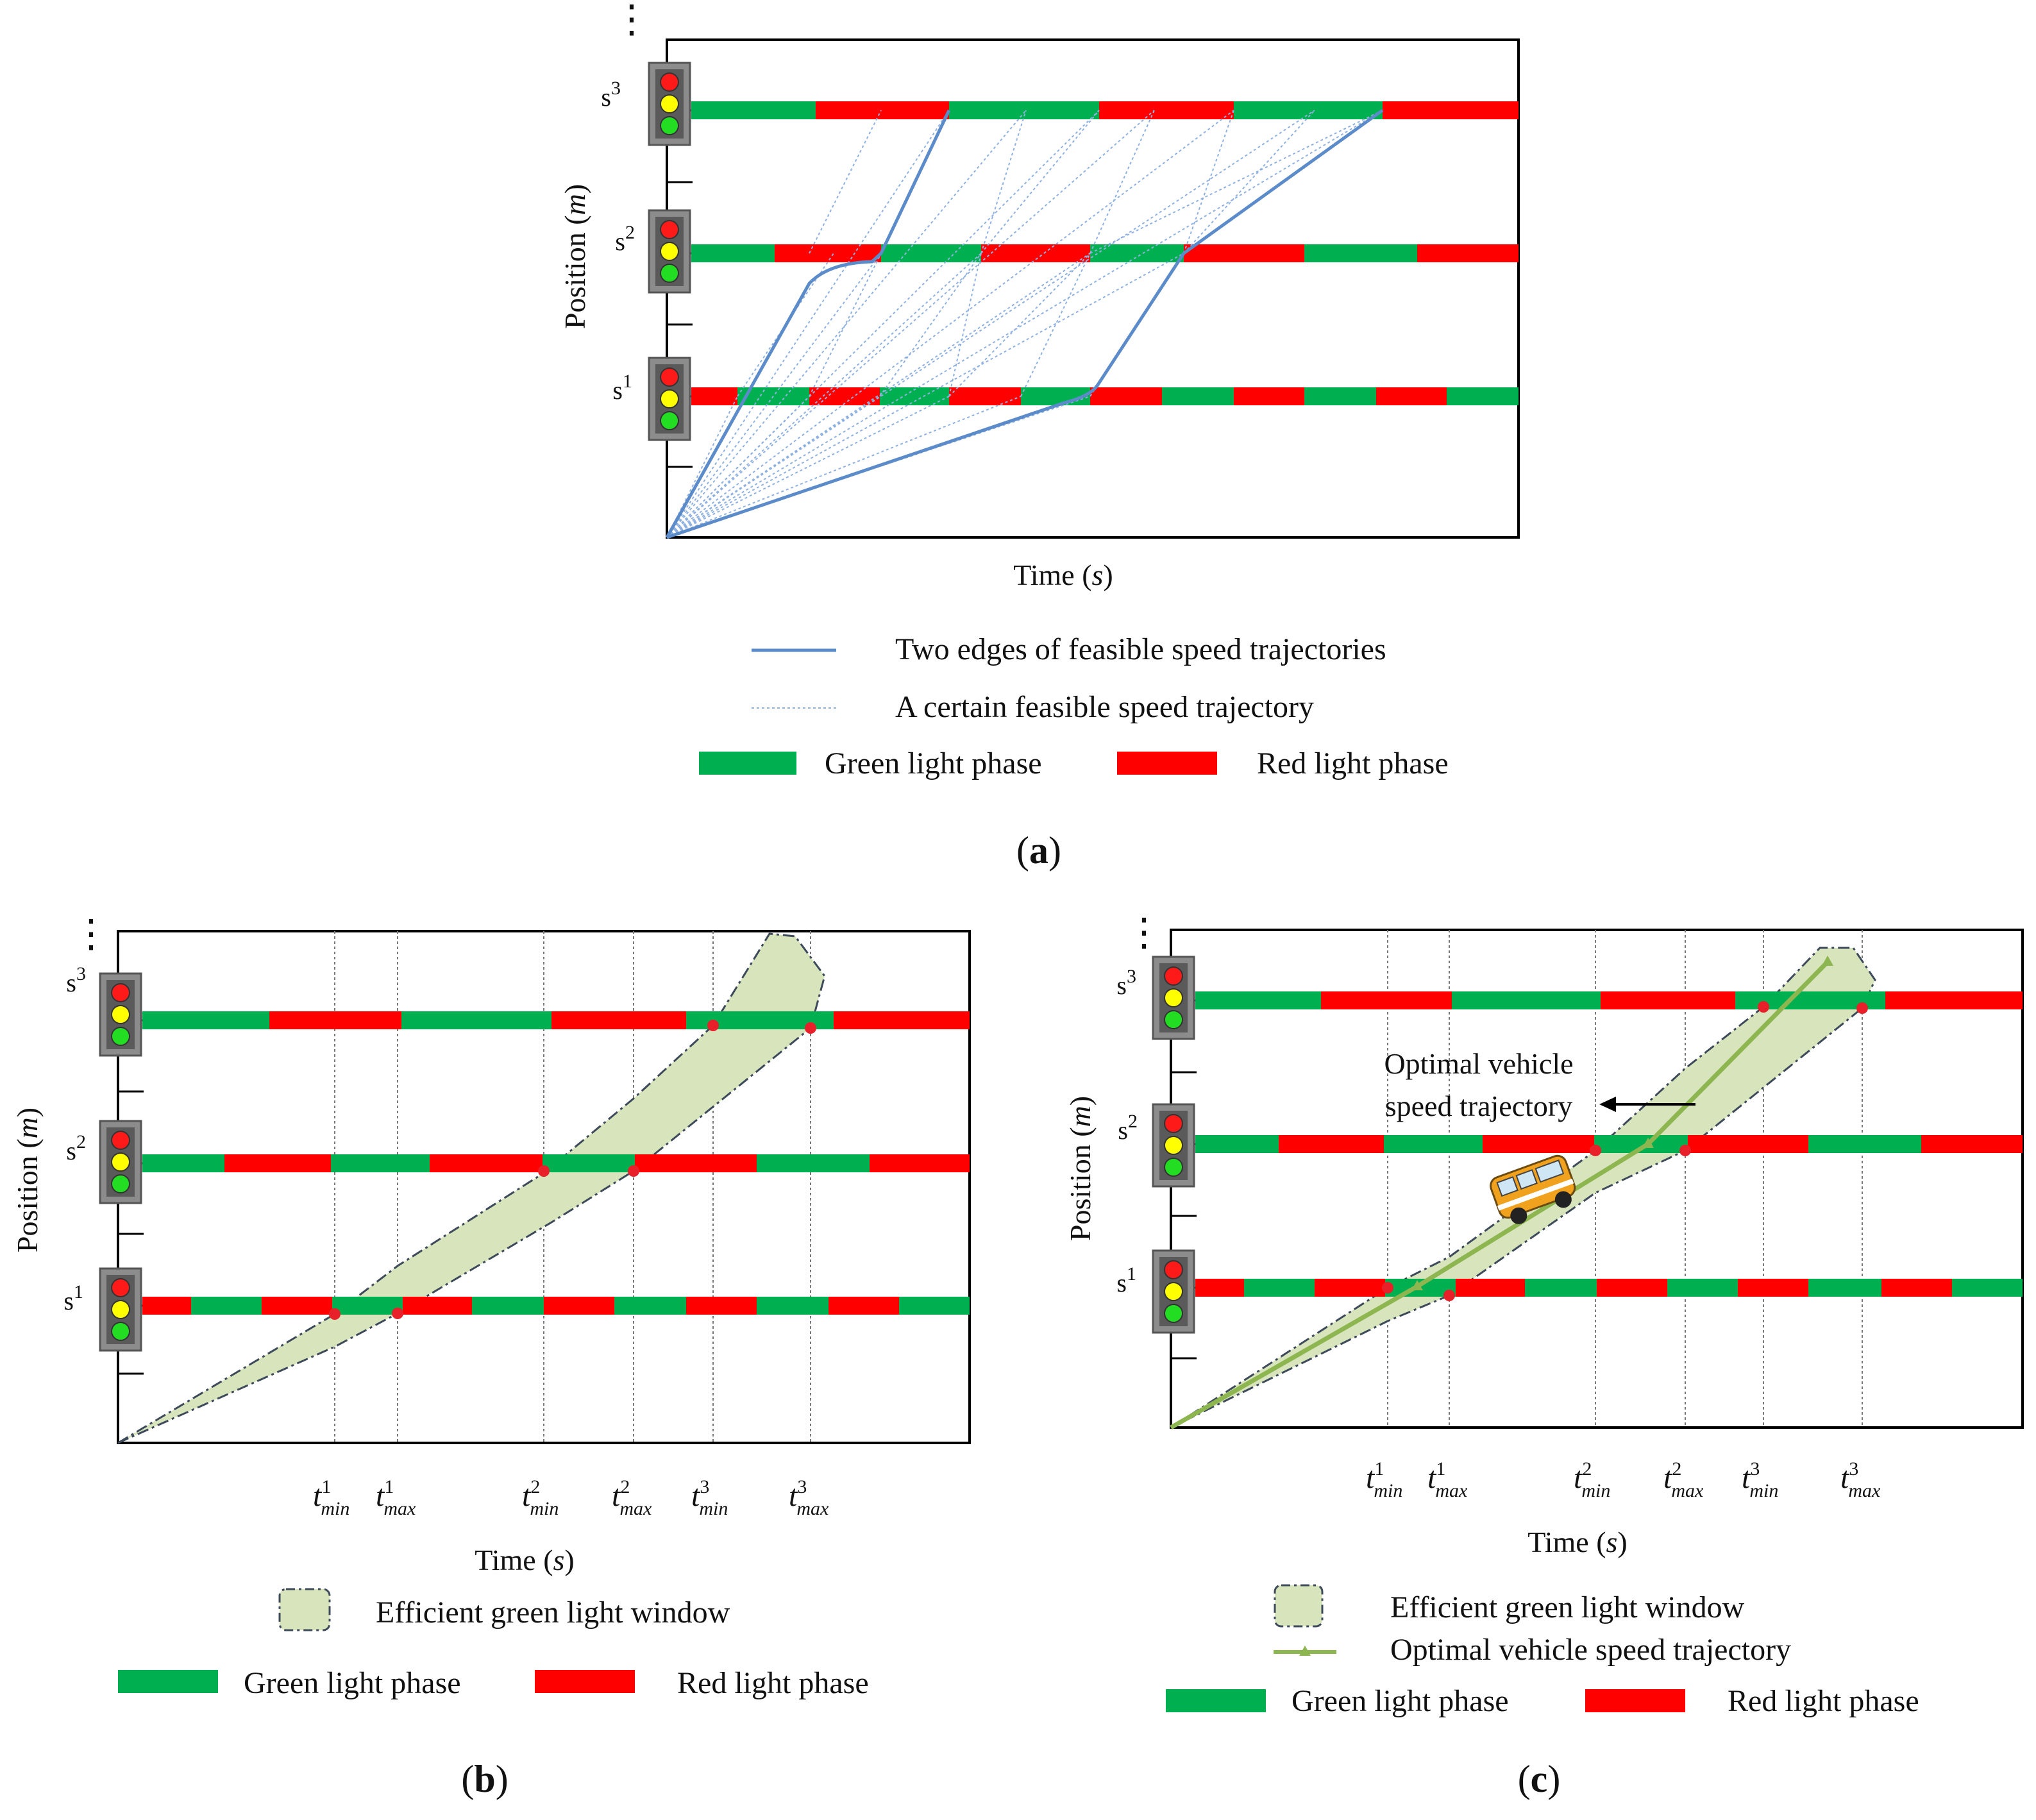  What do you see at coordinates (632, 20) in the screenshot?
I see `panel-a-ellipsis: ⋮` at bounding box center [632, 20].